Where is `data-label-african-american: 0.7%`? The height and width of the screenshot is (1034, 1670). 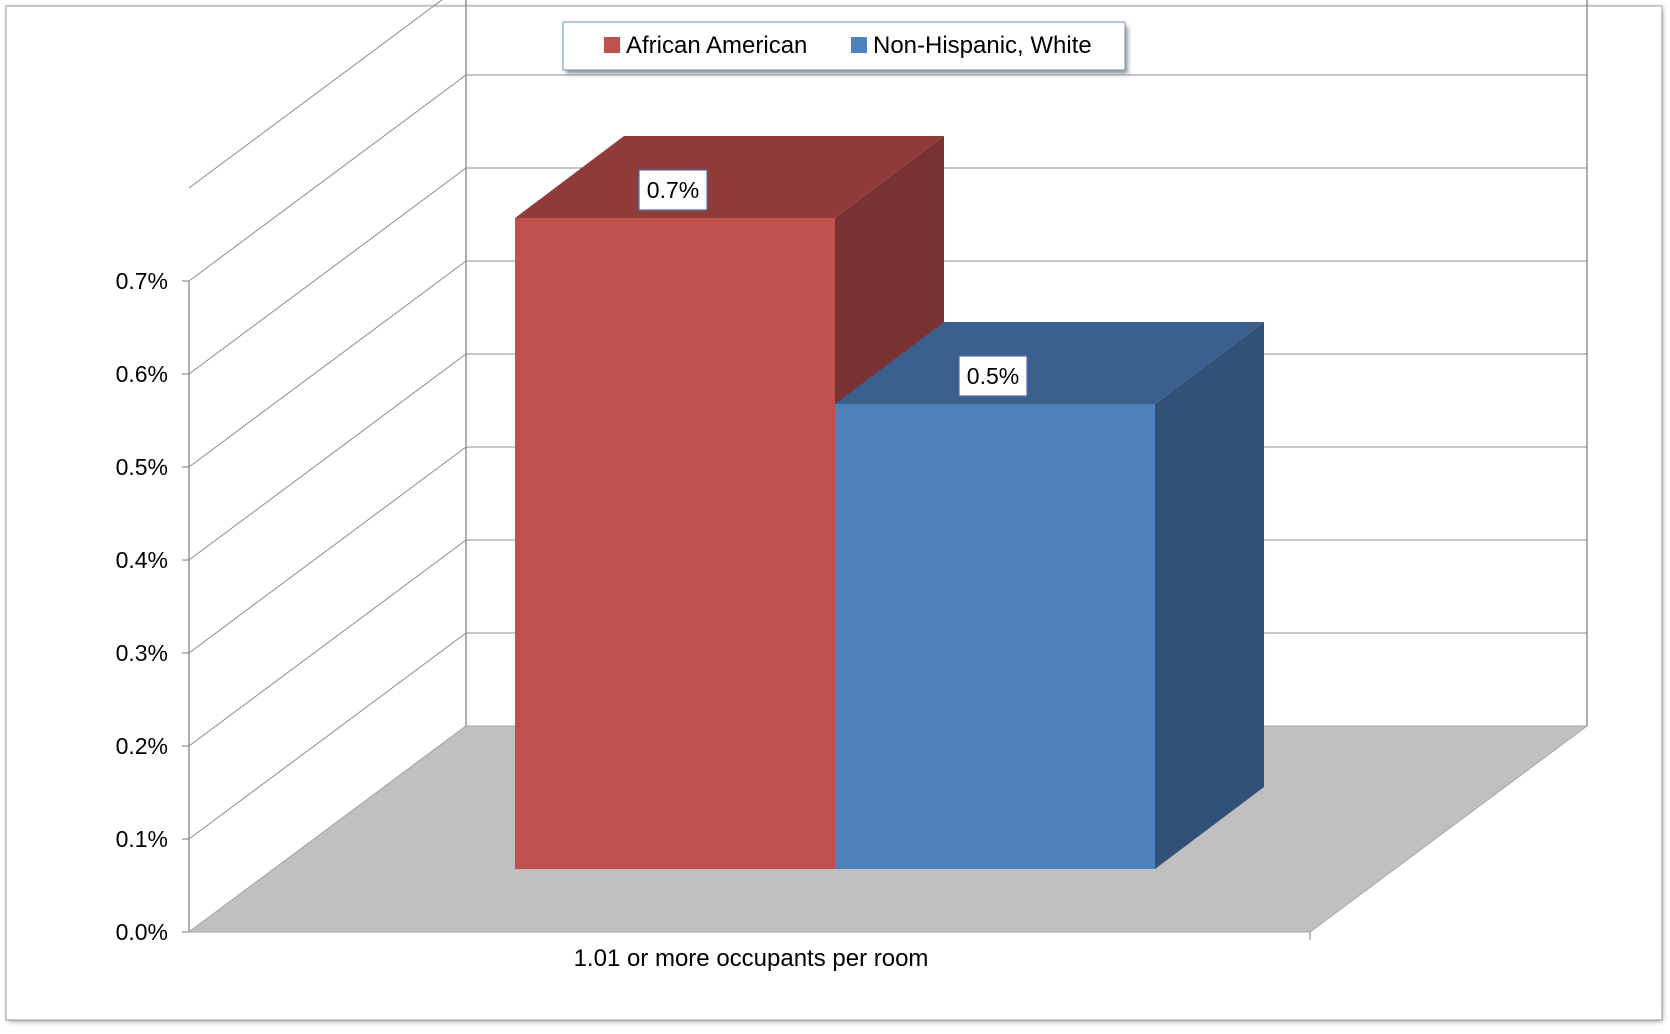 data-label-african-american: 0.7% is located at coordinates (673, 190).